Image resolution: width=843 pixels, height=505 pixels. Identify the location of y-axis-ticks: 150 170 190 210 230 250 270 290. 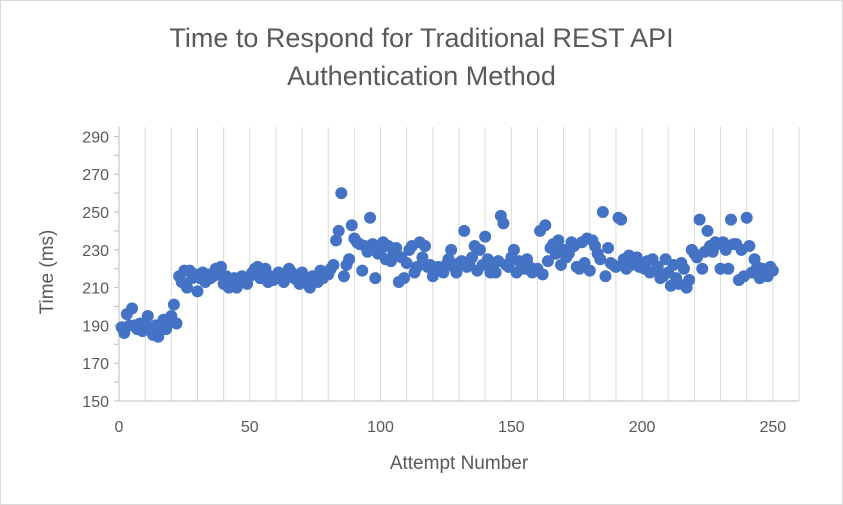
(100, 270).